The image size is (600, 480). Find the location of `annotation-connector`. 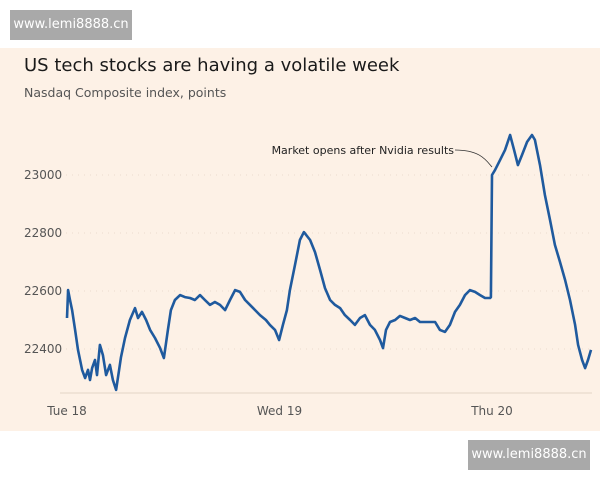

annotation-connector is located at coordinates (473, 158).